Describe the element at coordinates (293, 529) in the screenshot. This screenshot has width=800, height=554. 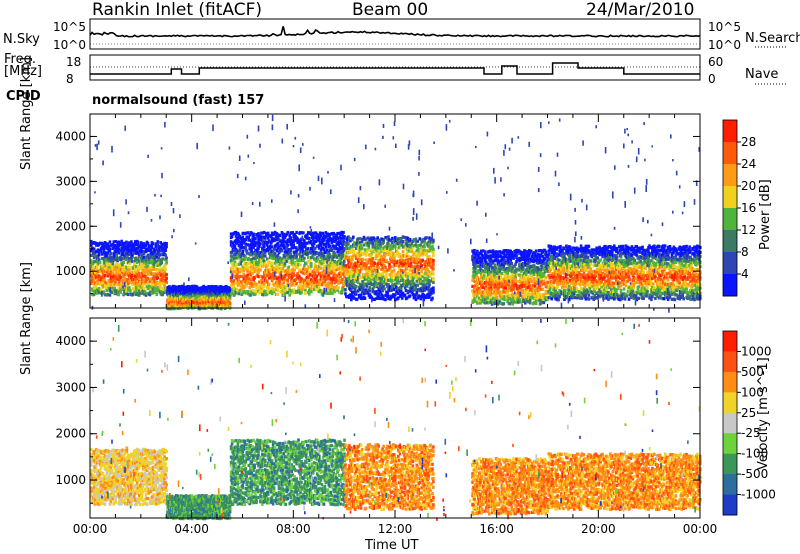
I see `x-tick-label: 08:00` at that location.